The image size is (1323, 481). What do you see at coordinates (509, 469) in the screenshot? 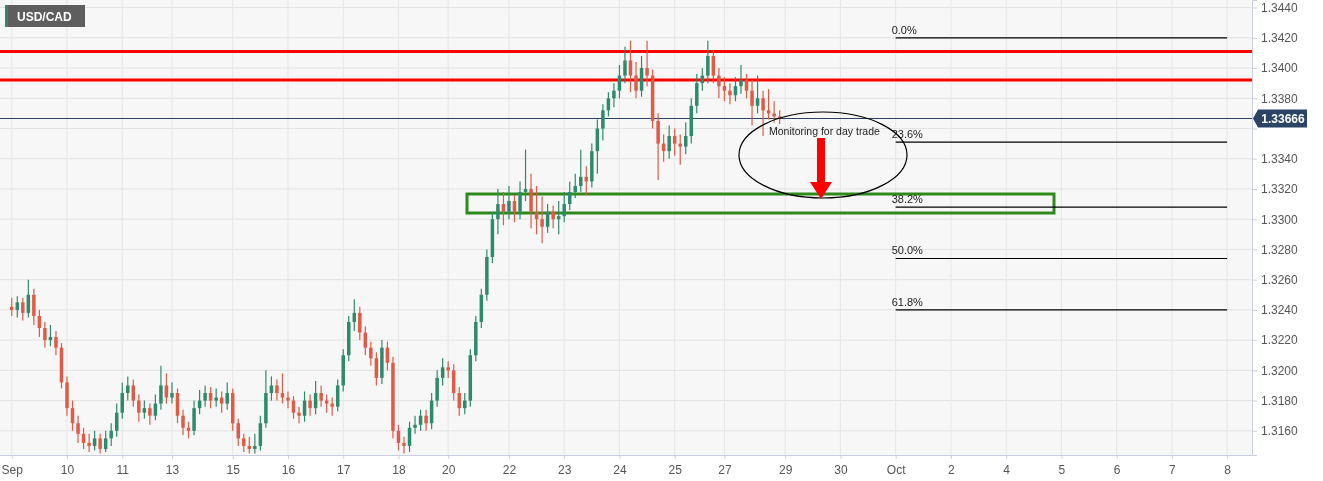
I see `x-tick-label: 22` at bounding box center [509, 469].